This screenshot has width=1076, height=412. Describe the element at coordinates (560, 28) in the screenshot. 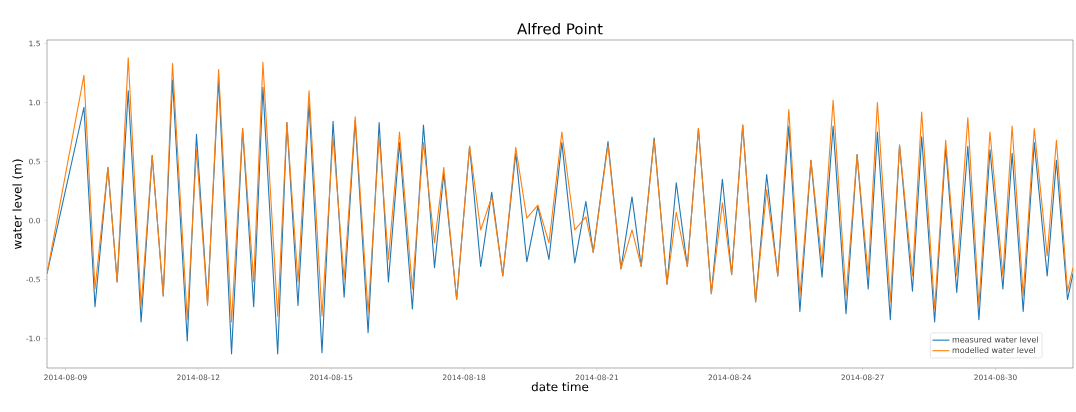

I see `chart-title: Alfred Point` at that location.